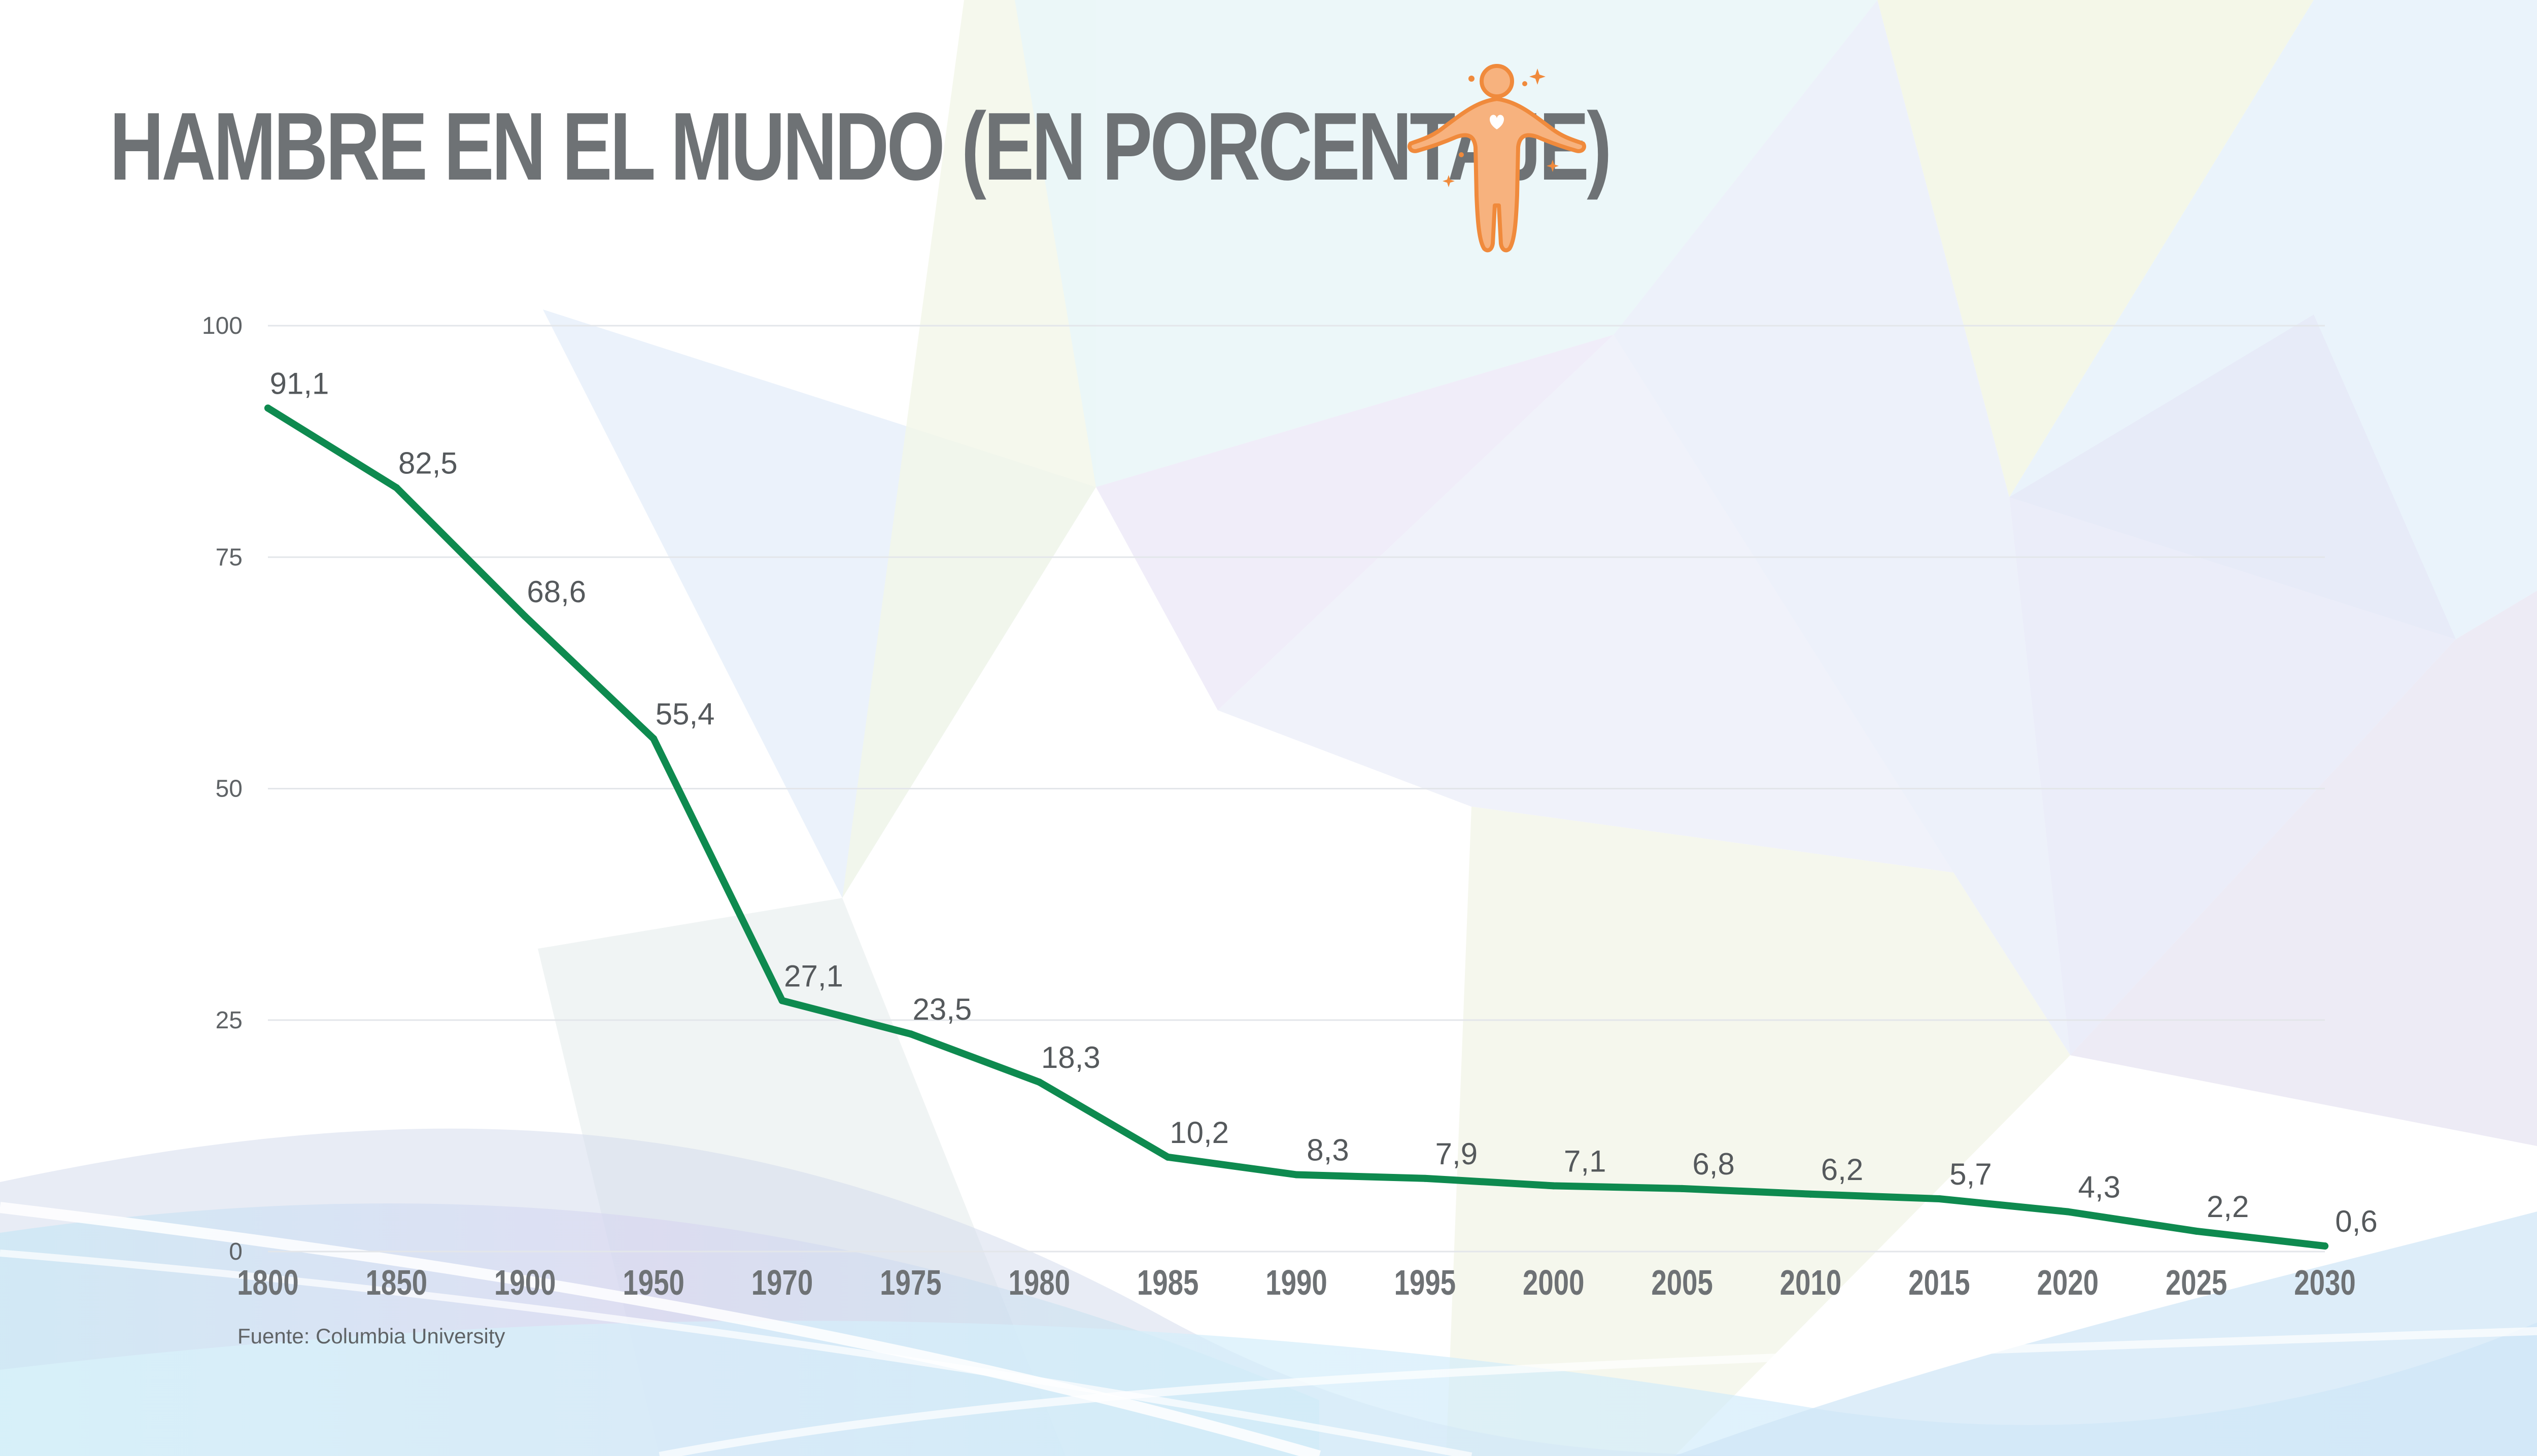 This screenshot has height=1456, width=2537. I want to click on source-note: Fuente: Columbia University, so click(371, 1336).